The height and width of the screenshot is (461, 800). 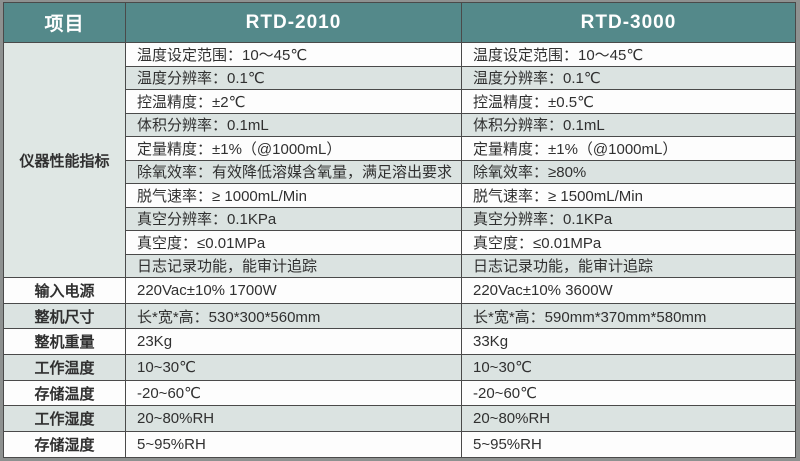 I want to click on spec-value-cell: 220Vac±10% 3600W, so click(x=628, y=290).